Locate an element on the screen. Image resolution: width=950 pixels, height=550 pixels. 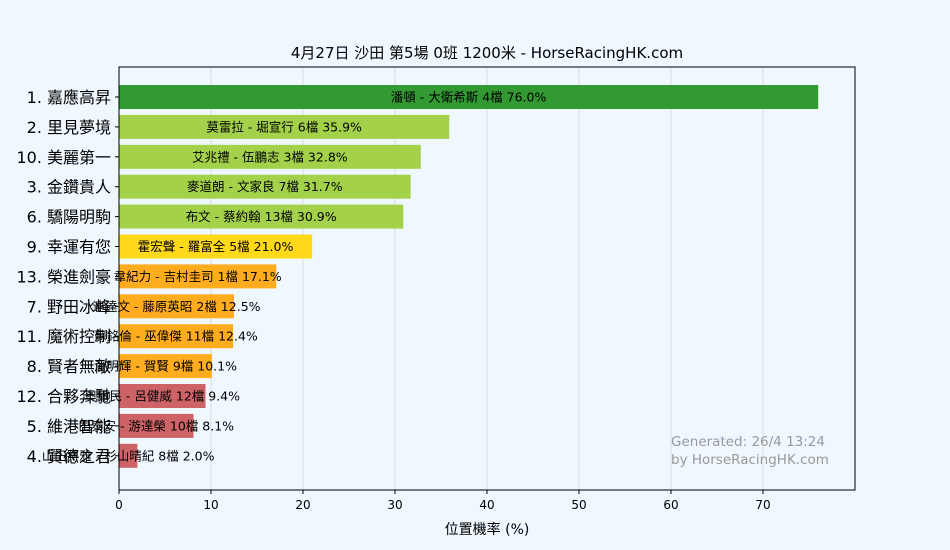
bar-data-label: 奧爾民 - 呂健威 12檔 9.4% is located at coordinates (162, 396).